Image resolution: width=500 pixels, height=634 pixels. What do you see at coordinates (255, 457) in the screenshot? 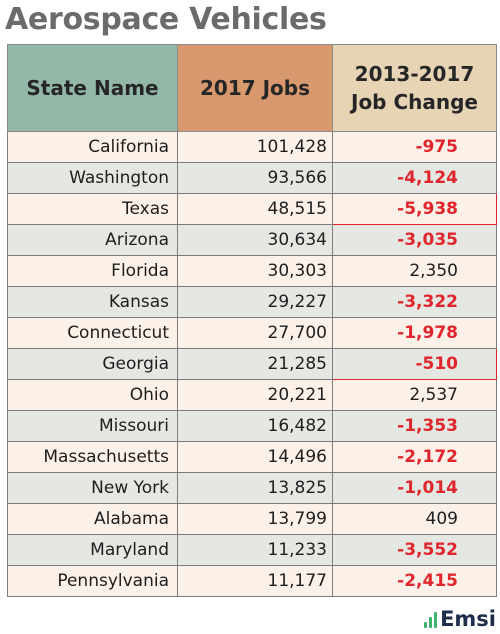
I see `cell-2017-jobs: 14,496` at bounding box center [255, 457].